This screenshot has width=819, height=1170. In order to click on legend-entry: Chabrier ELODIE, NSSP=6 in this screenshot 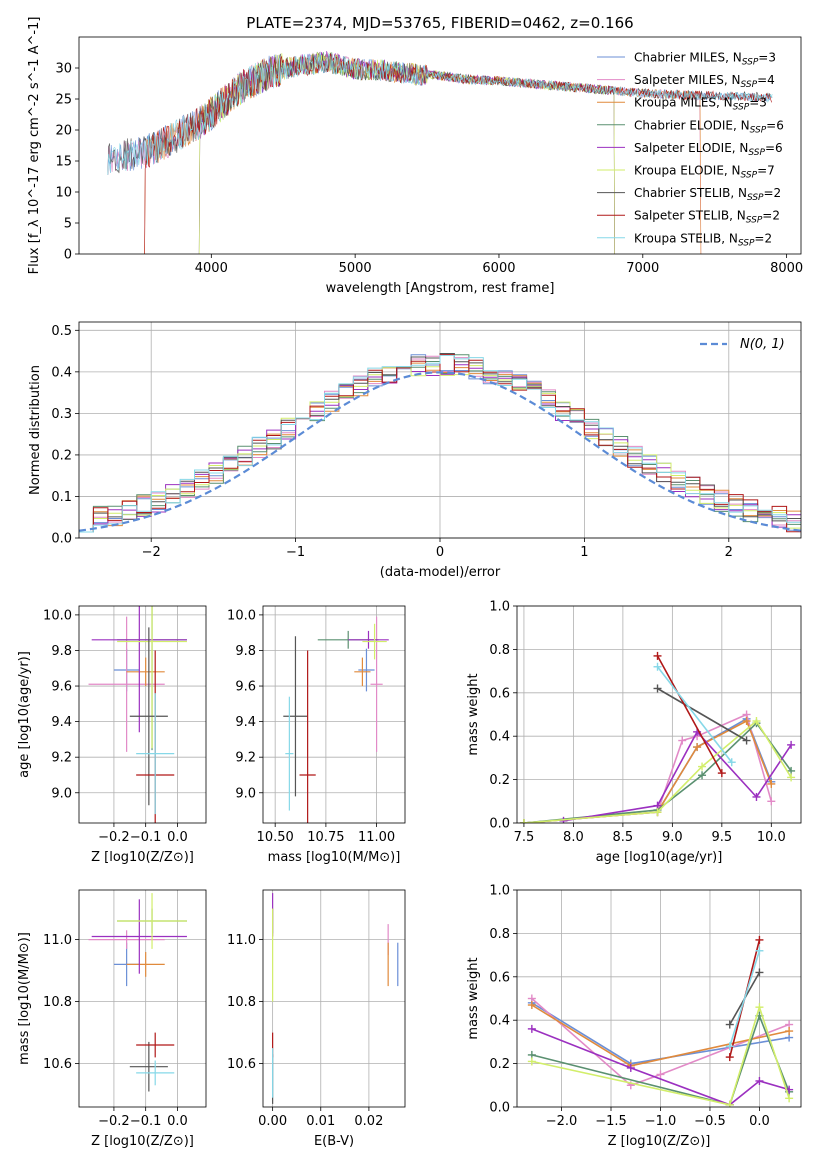, I will do `click(690, 126)`.